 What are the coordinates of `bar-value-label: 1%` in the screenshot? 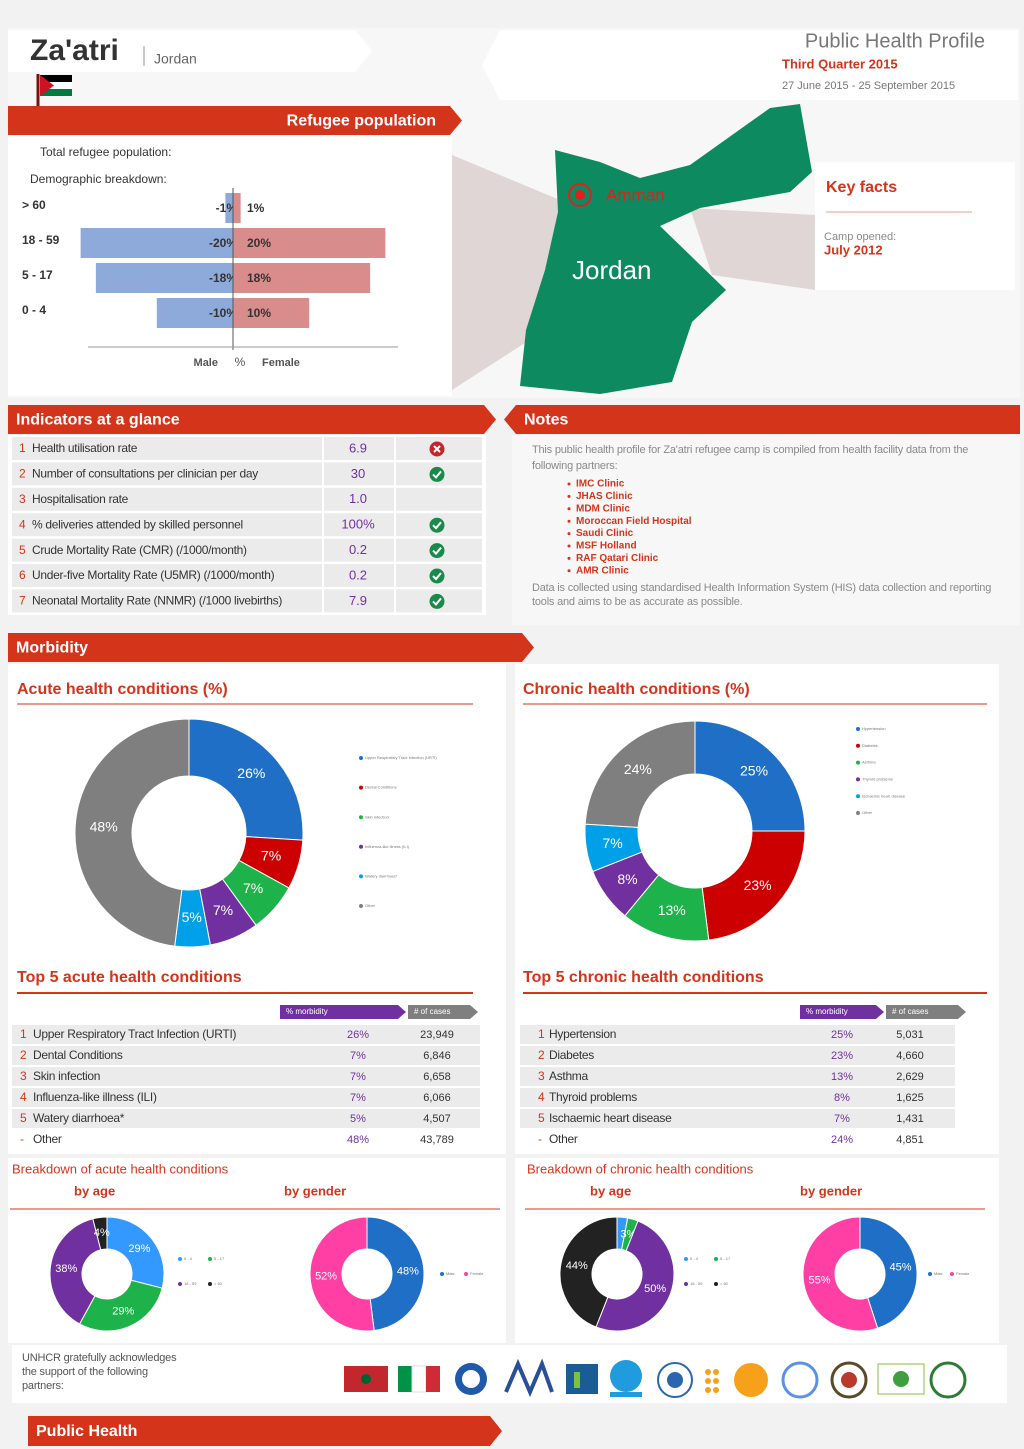 It's located at (256, 208).